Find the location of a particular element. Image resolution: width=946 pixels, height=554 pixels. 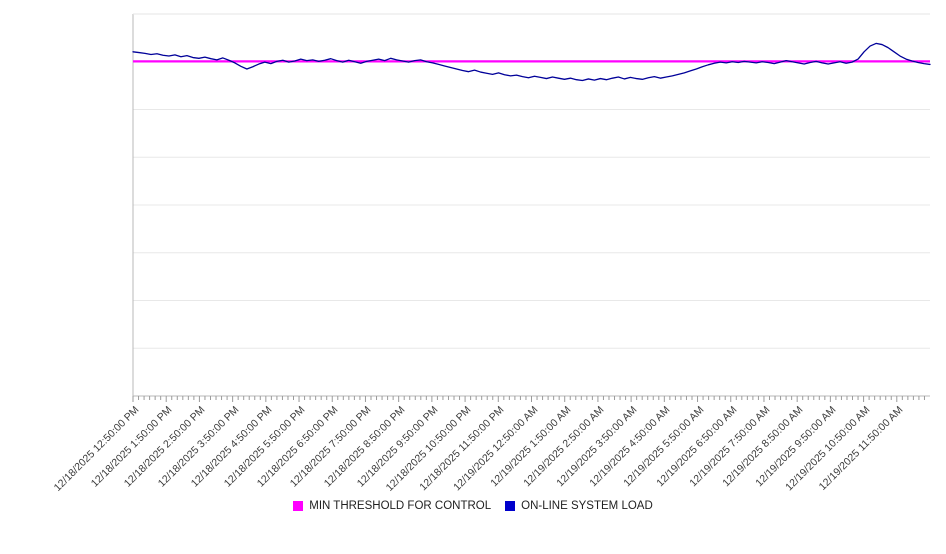

x-axis-ticks is located at coordinates (528, 399).